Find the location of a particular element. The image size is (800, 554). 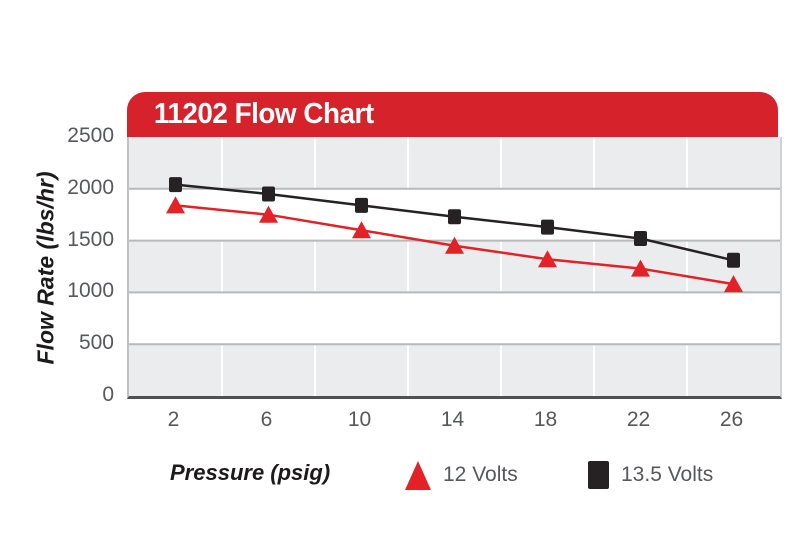

x-tick-label: 26 is located at coordinates (731, 419).